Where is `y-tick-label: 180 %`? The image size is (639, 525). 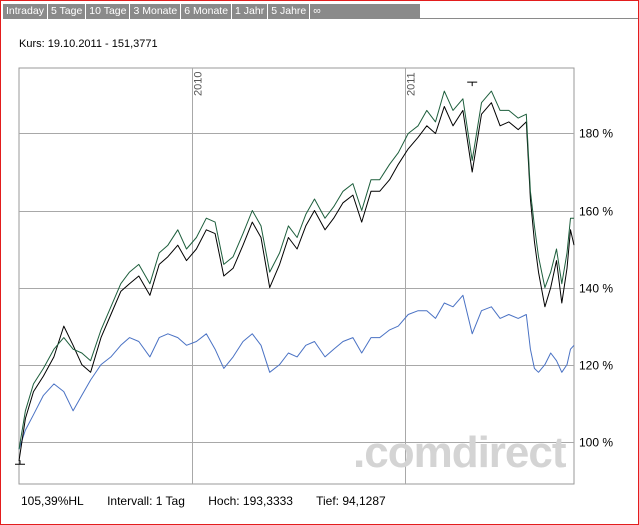 y-tick-label: 180 % is located at coordinates (596, 134).